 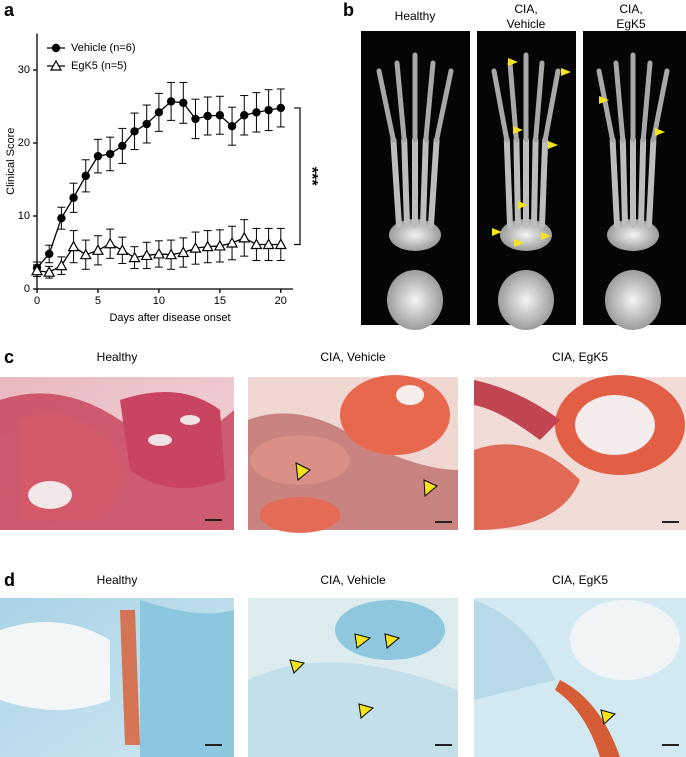 What do you see at coordinates (9, 580) in the screenshot?
I see `panel-label: d` at bounding box center [9, 580].